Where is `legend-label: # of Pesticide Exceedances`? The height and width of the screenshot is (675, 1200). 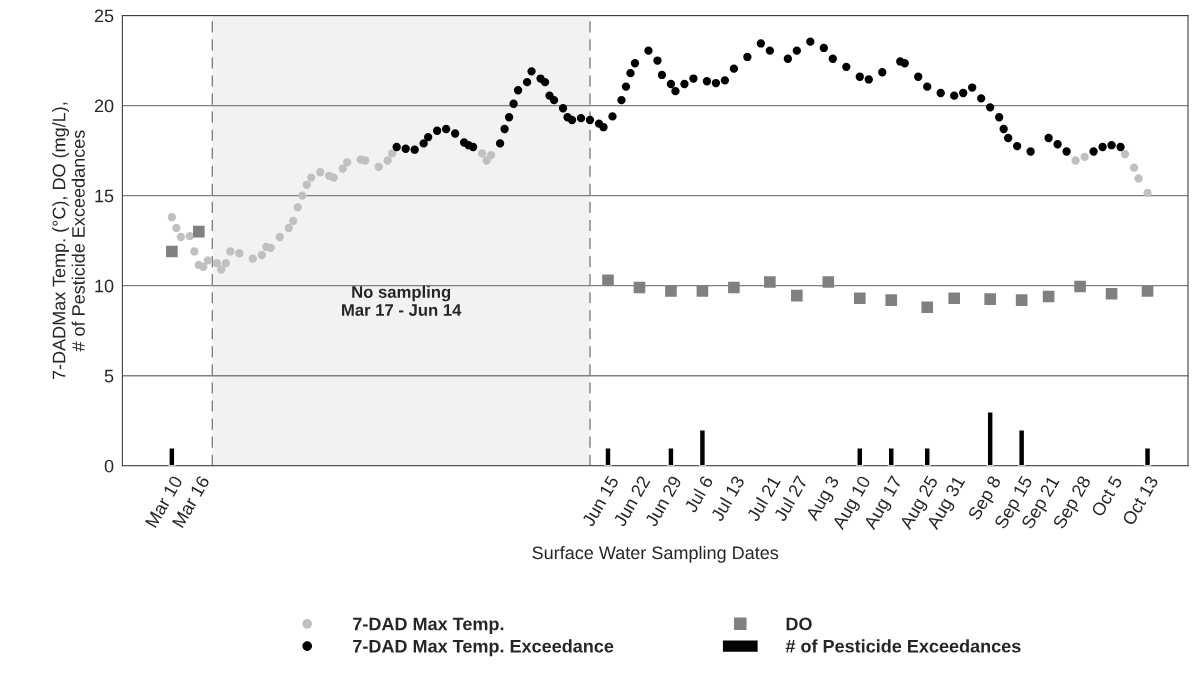
legend-label: # of Pesticide Exceedances is located at coordinates (903, 646).